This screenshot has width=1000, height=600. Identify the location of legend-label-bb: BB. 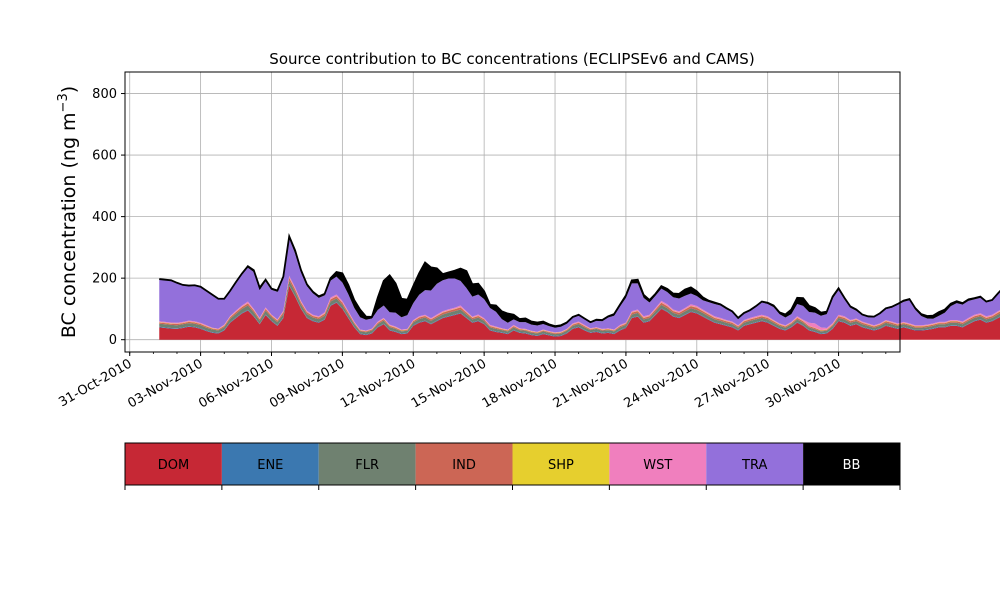
(852, 465).